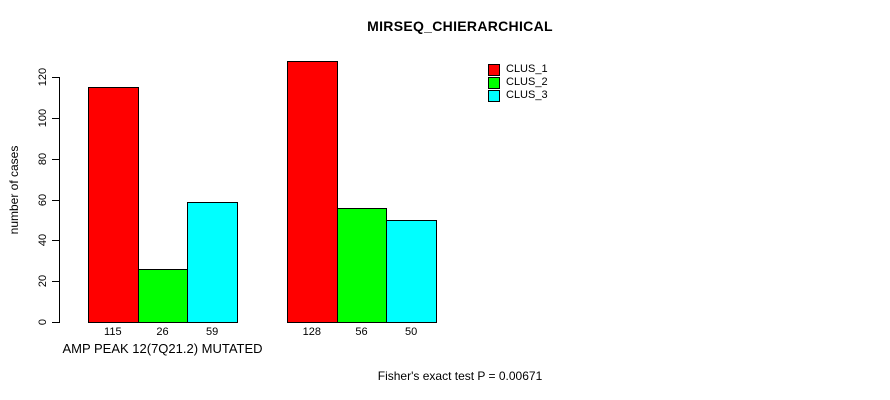  What do you see at coordinates (411, 332) in the screenshot?
I see `bar-value-label: 50` at bounding box center [411, 332].